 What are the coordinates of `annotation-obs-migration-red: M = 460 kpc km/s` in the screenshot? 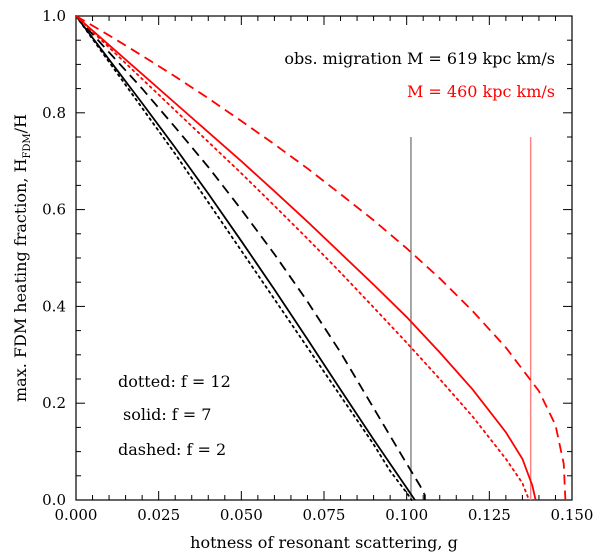 It's located at (481, 91).